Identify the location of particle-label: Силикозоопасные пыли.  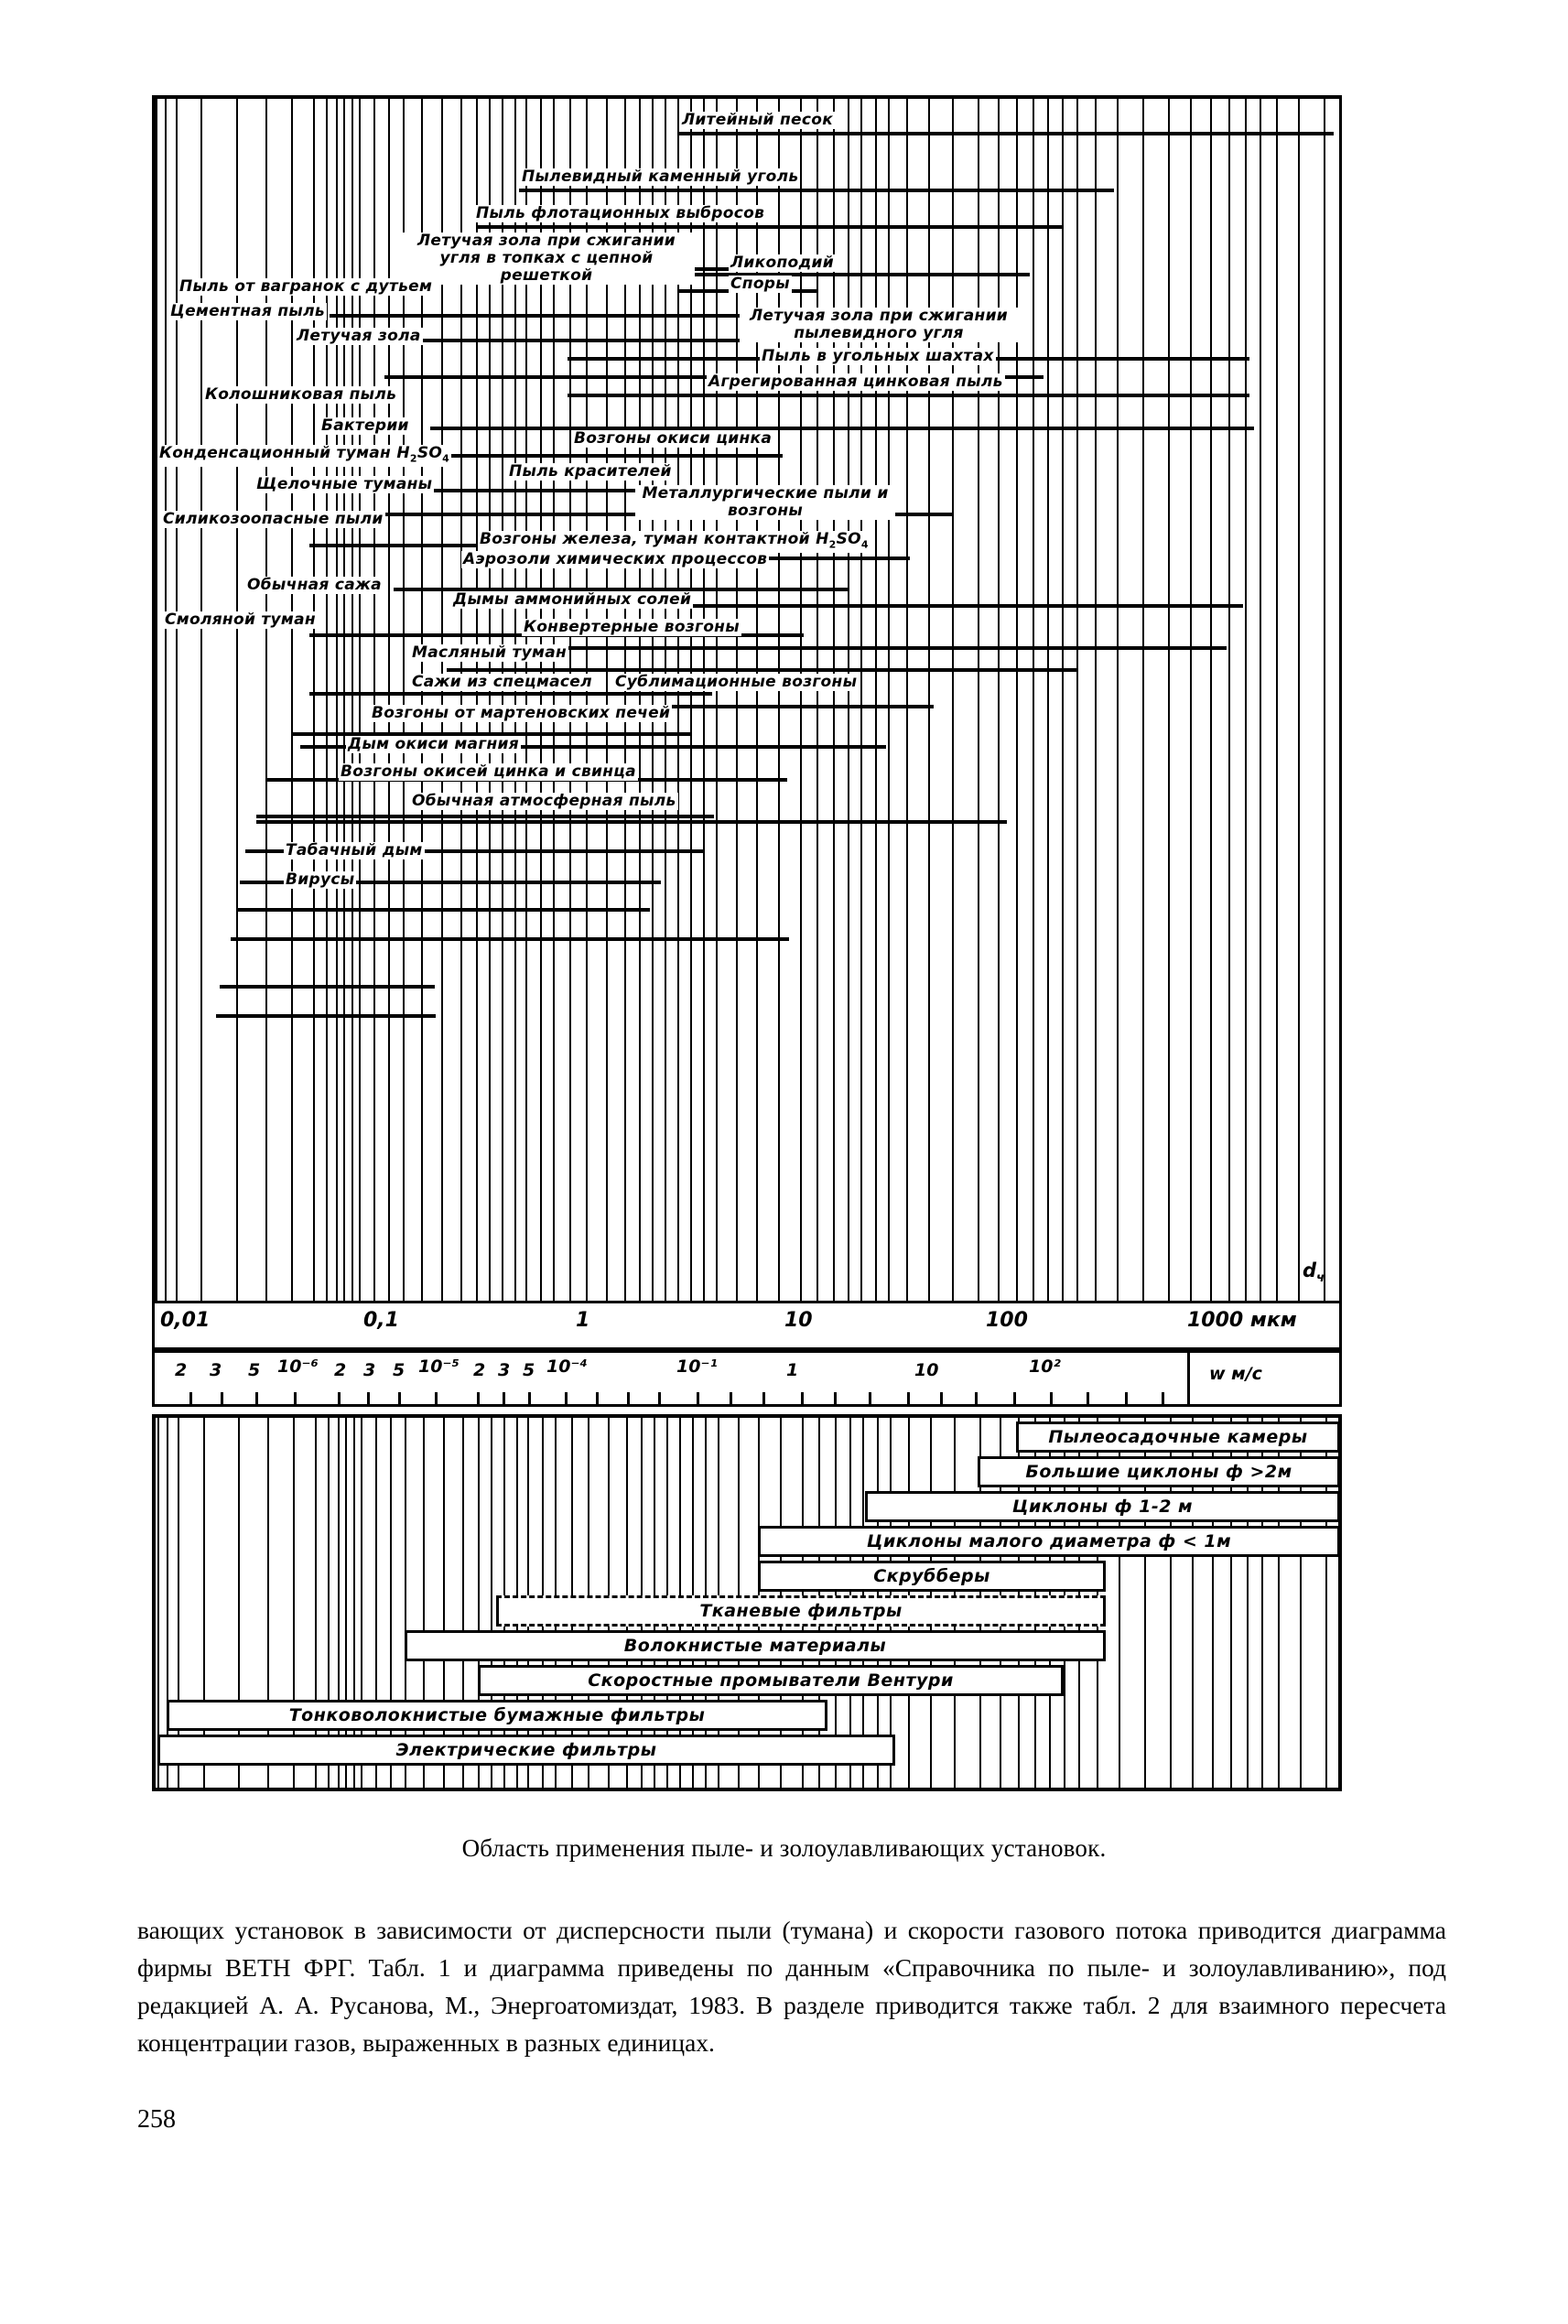
(273, 519).